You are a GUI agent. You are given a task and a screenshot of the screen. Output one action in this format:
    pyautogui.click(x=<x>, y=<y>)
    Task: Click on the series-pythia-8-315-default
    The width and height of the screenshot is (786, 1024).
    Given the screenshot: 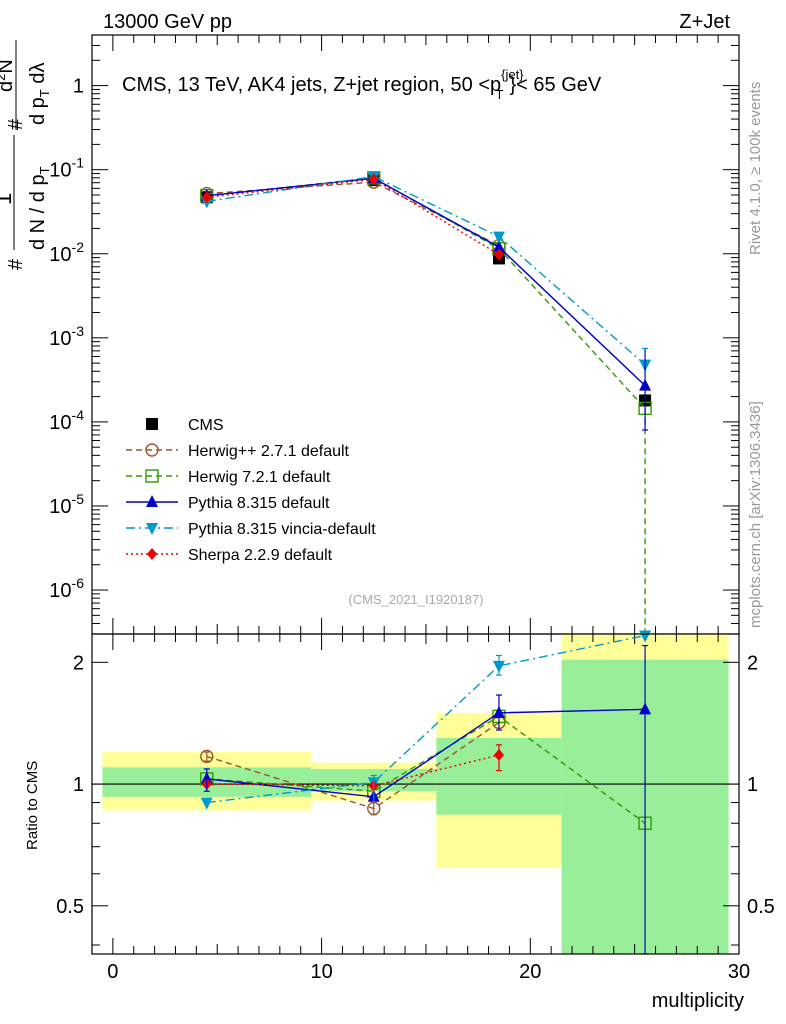 What is the action you would take?
    pyautogui.click(x=426, y=281)
    